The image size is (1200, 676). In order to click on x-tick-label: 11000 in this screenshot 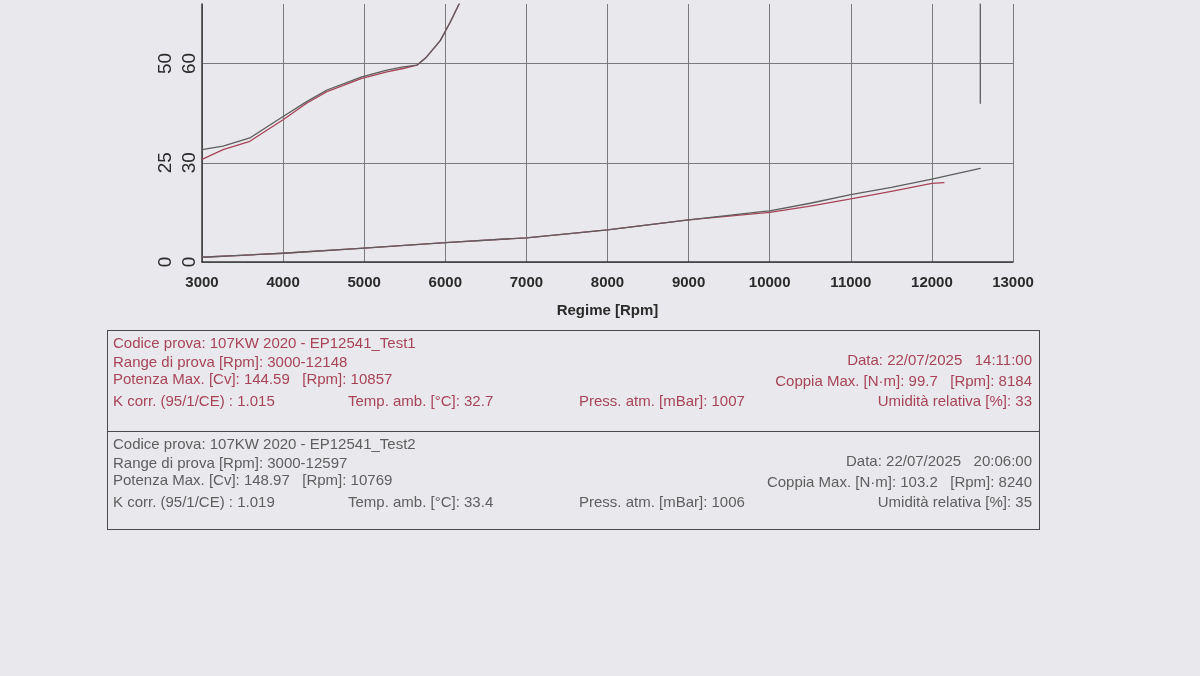, I will do `click(851, 281)`.